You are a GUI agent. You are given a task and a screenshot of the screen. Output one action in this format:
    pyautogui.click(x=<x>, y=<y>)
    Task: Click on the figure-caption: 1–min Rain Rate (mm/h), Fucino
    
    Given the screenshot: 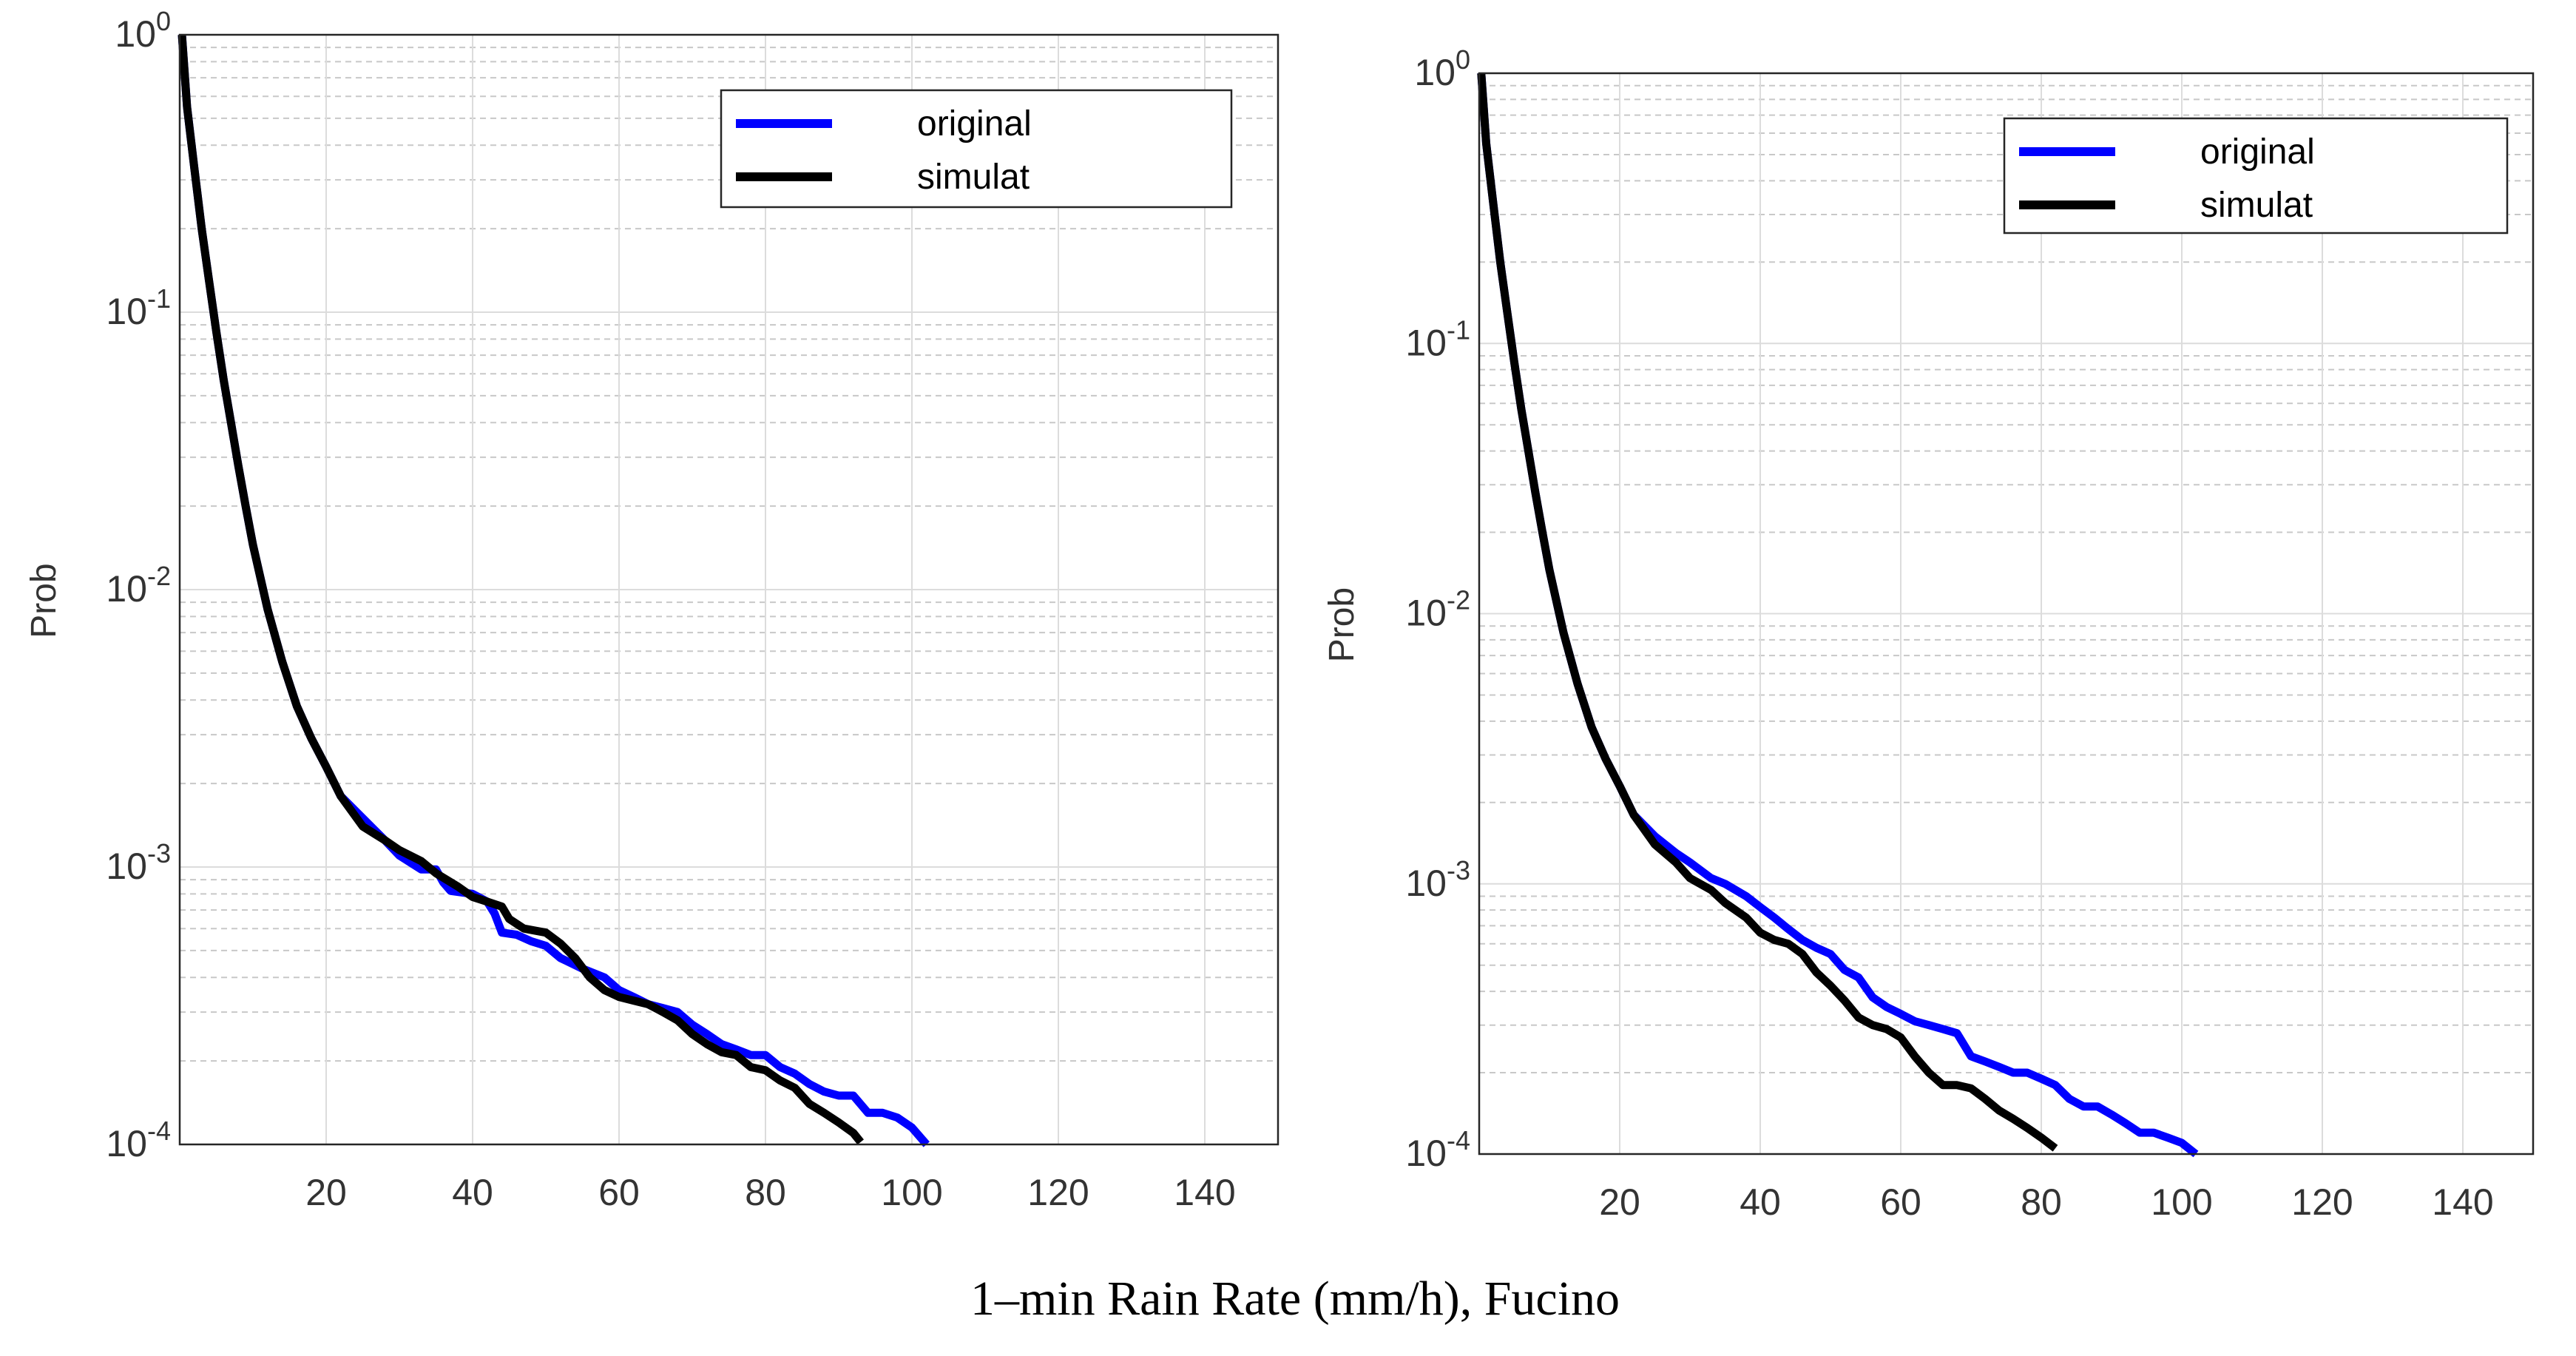 What is the action you would take?
    pyautogui.click(x=1295, y=1299)
    